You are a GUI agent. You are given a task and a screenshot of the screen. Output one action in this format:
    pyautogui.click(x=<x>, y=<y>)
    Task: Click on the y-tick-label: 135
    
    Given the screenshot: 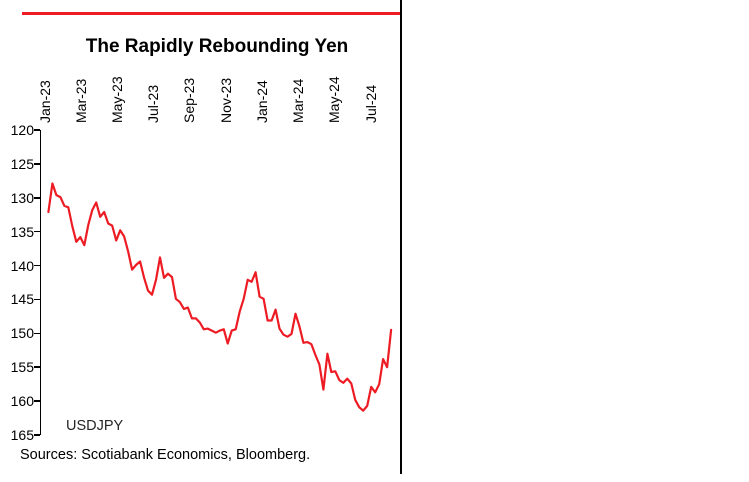 What is the action you would take?
    pyautogui.click(x=22, y=231)
    